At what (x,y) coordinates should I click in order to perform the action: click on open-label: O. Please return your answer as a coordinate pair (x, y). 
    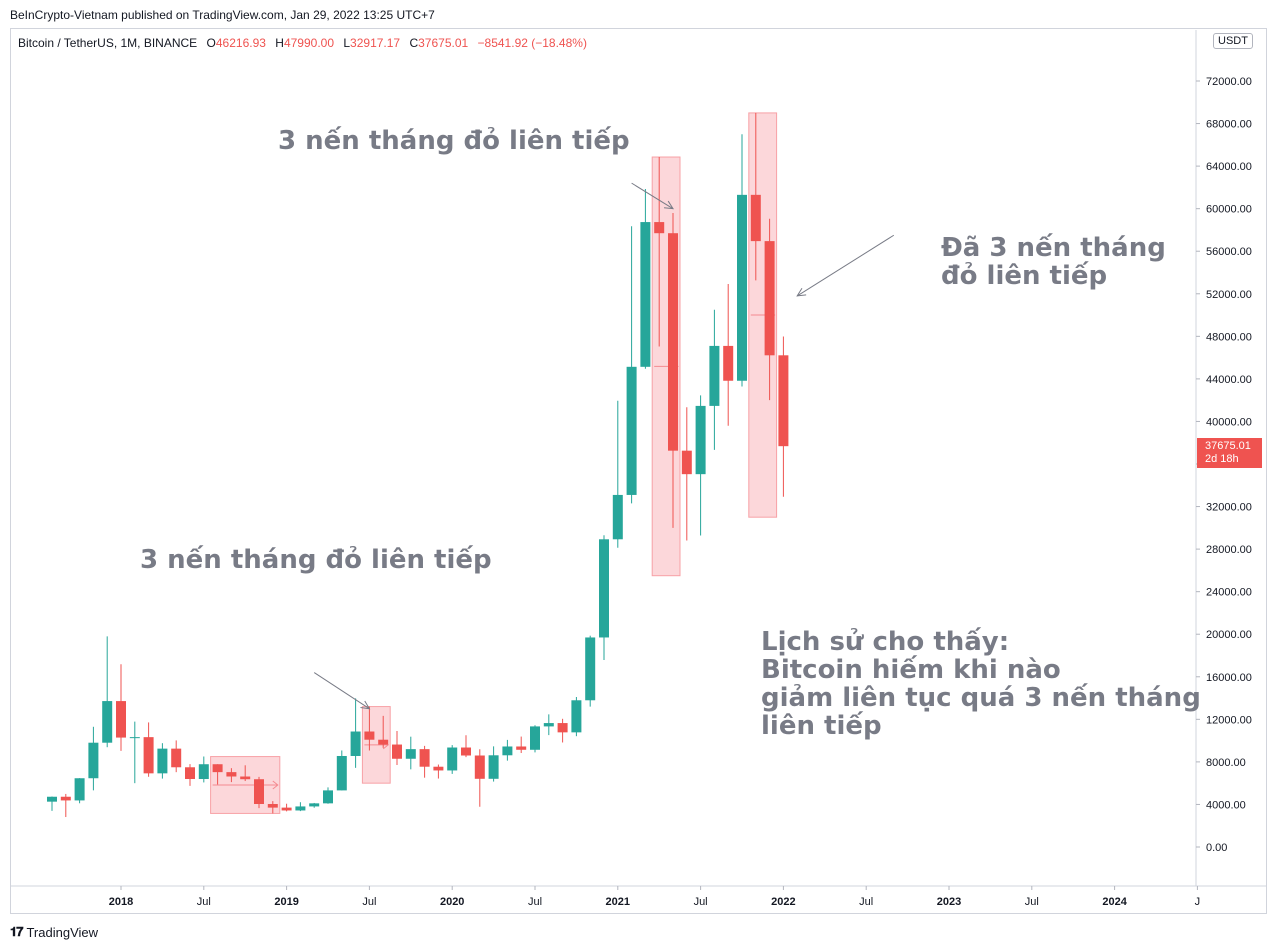
    Looking at the image, I should click on (211, 43).